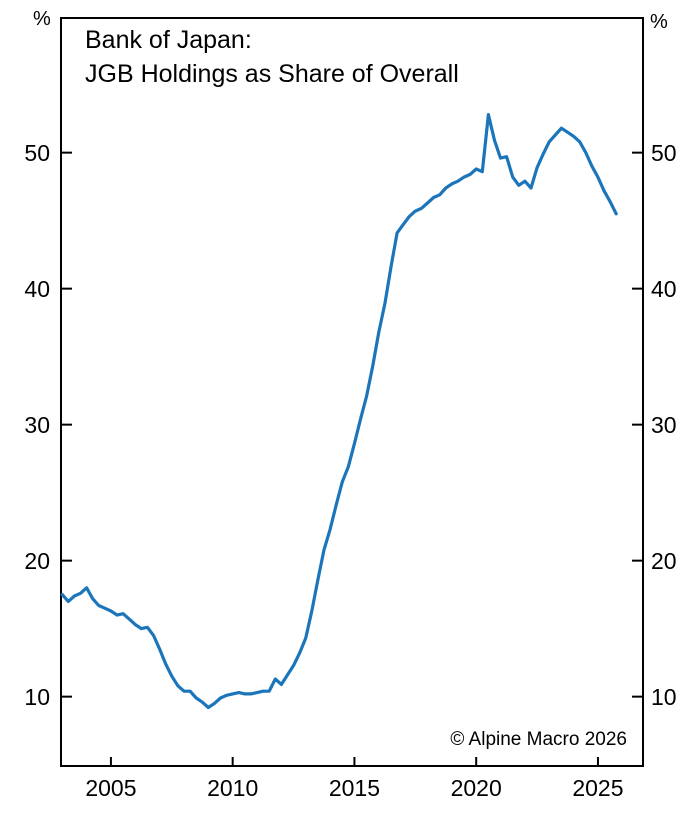  What do you see at coordinates (538, 739) in the screenshot?
I see `copyright-attribution: © Alpine Macro 2026` at bounding box center [538, 739].